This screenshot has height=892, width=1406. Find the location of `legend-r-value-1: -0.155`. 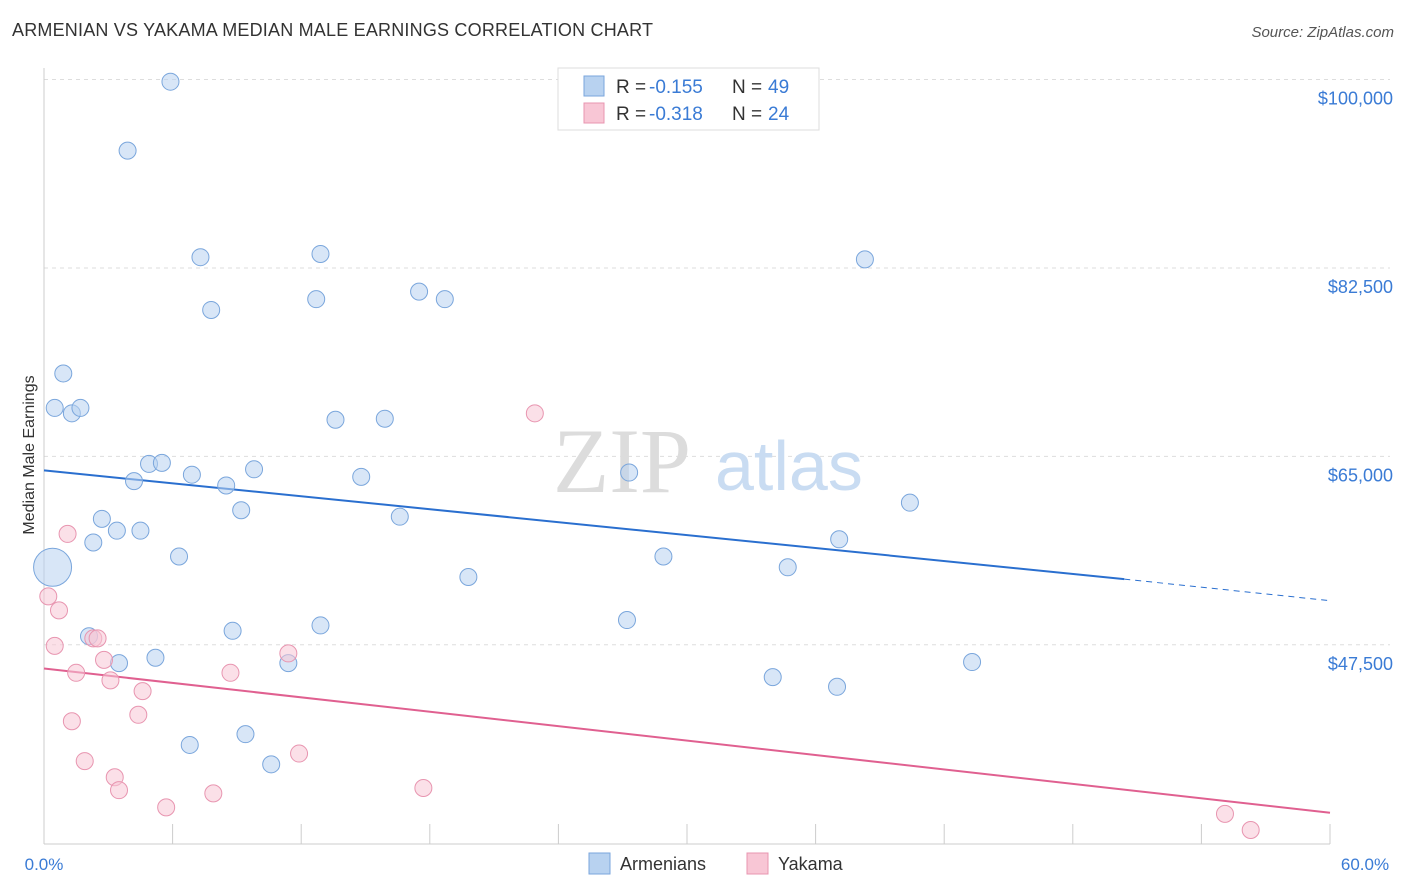

legend-r-value-1: -0.155 is located at coordinates (676, 87).